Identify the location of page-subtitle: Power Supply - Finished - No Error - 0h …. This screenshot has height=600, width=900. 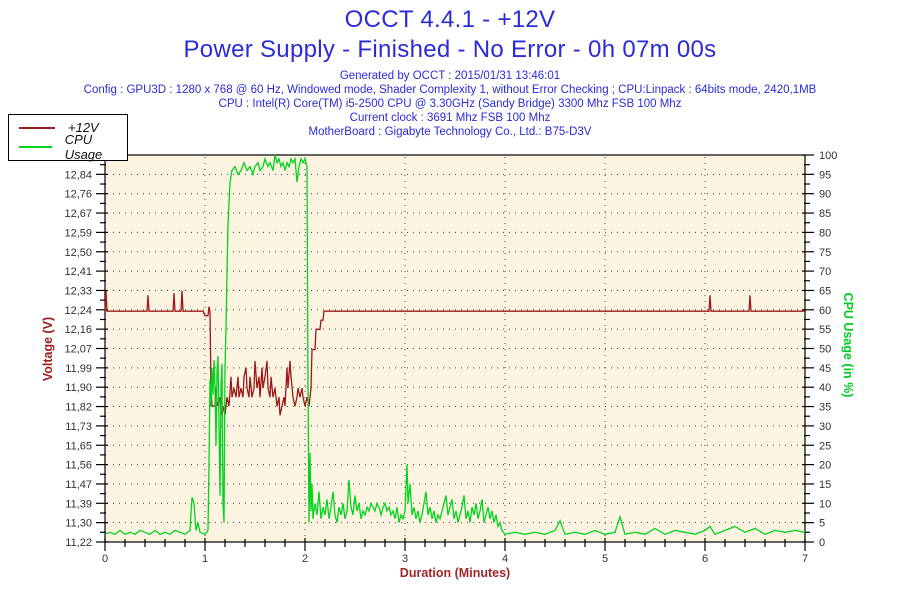
(450, 49).